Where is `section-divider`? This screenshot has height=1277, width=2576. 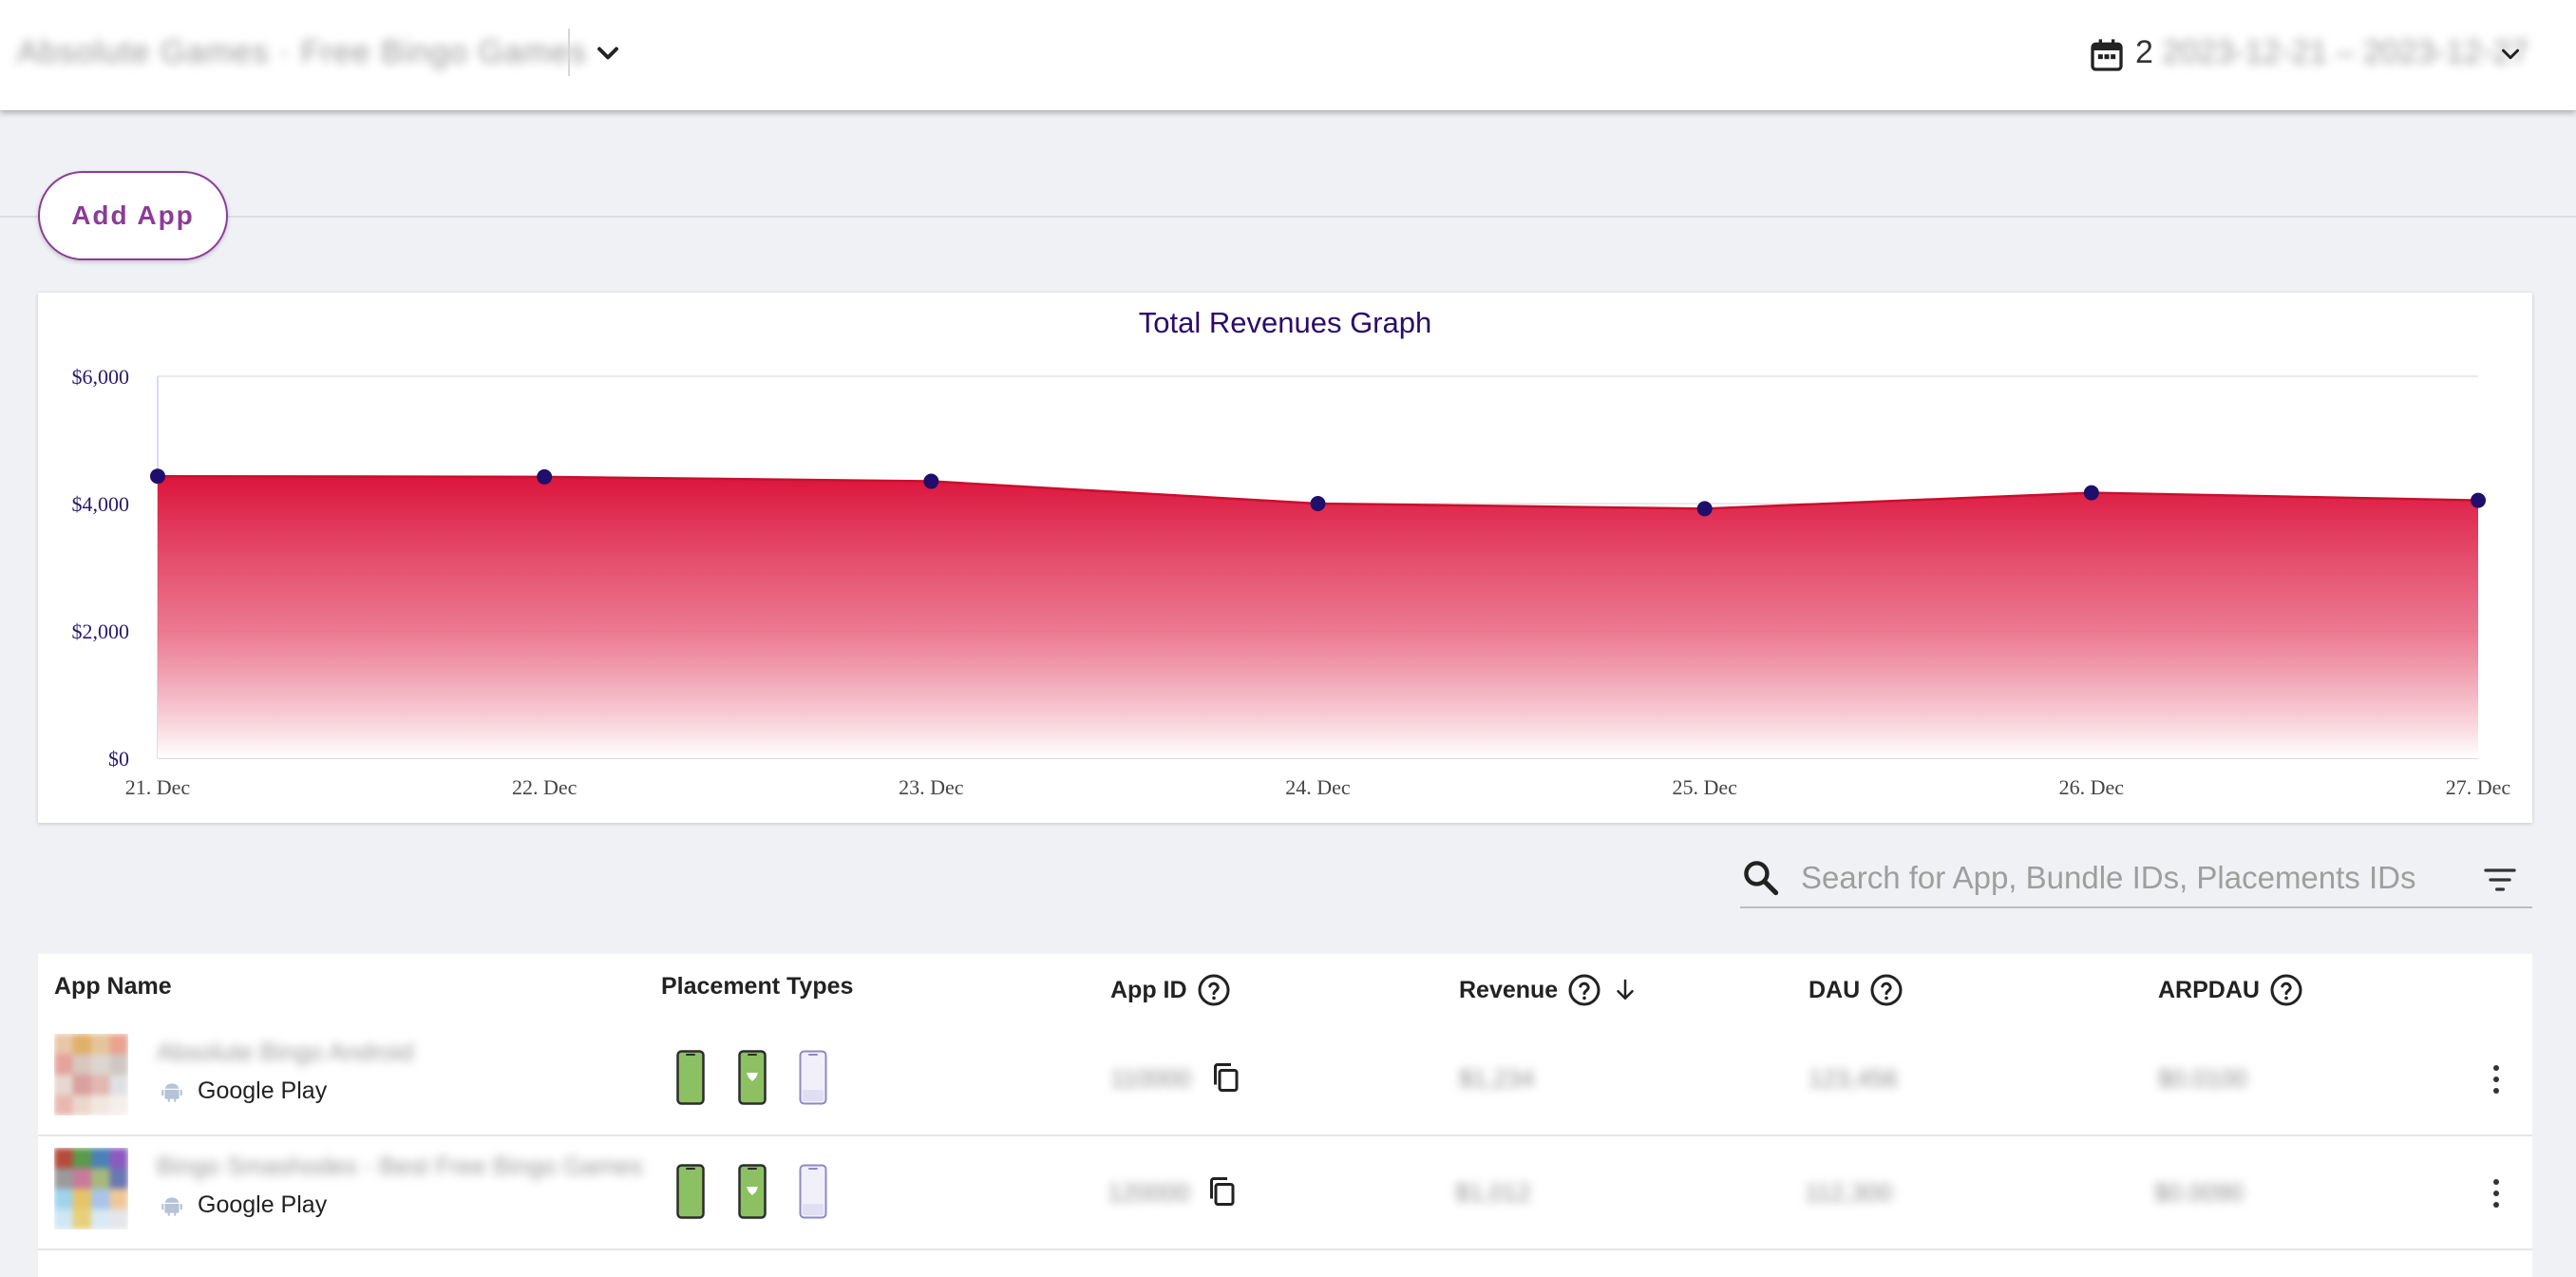
section-divider is located at coordinates (1288, 217).